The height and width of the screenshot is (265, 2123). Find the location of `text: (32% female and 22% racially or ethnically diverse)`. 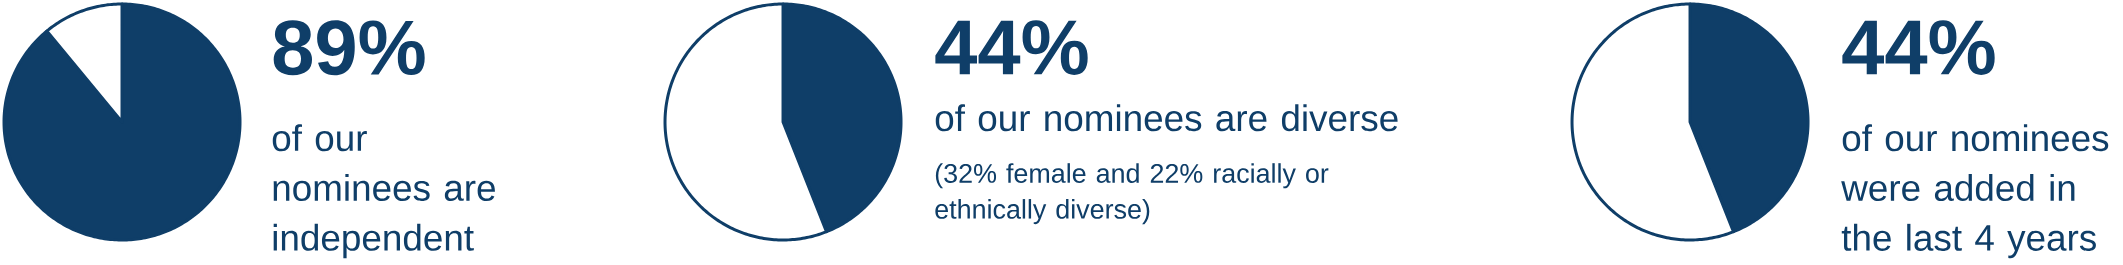

text: (32% female and 22% racially or ethnically diverse) is located at coordinates (1132, 194).